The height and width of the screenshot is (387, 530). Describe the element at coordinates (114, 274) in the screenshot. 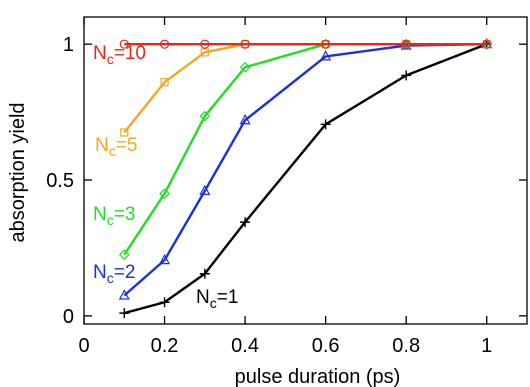

I see `series-label: Nc=2` at that location.